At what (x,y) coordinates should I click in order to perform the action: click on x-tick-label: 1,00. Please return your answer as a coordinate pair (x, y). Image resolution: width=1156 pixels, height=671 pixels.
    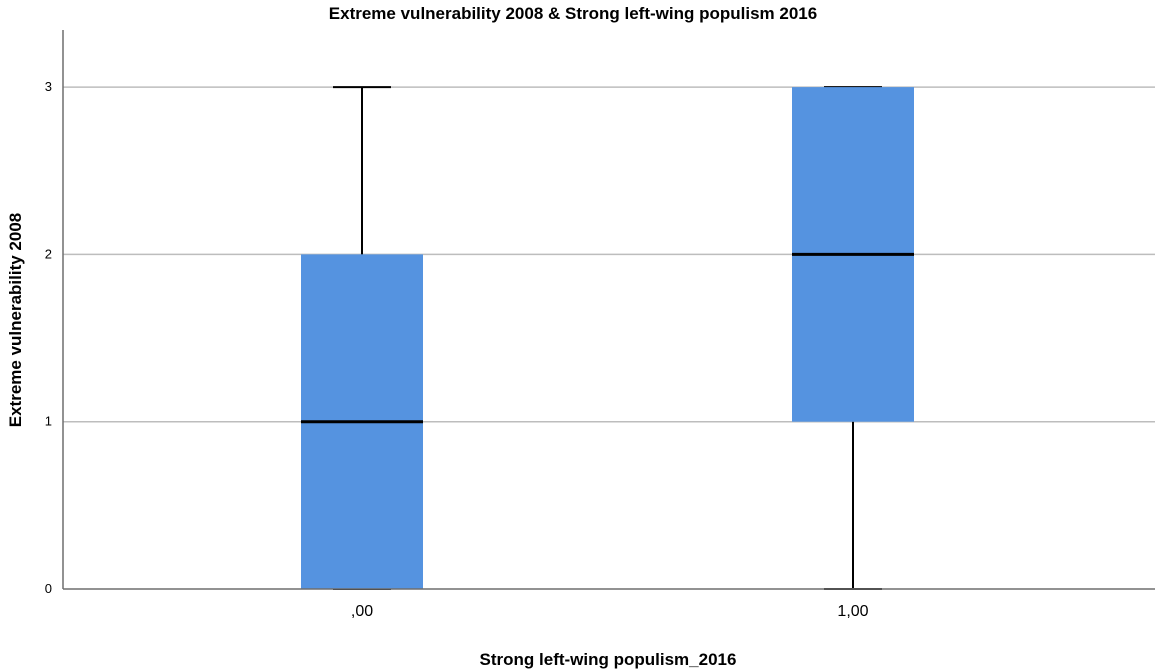
    Looking at the image, I should click on (852, 611).